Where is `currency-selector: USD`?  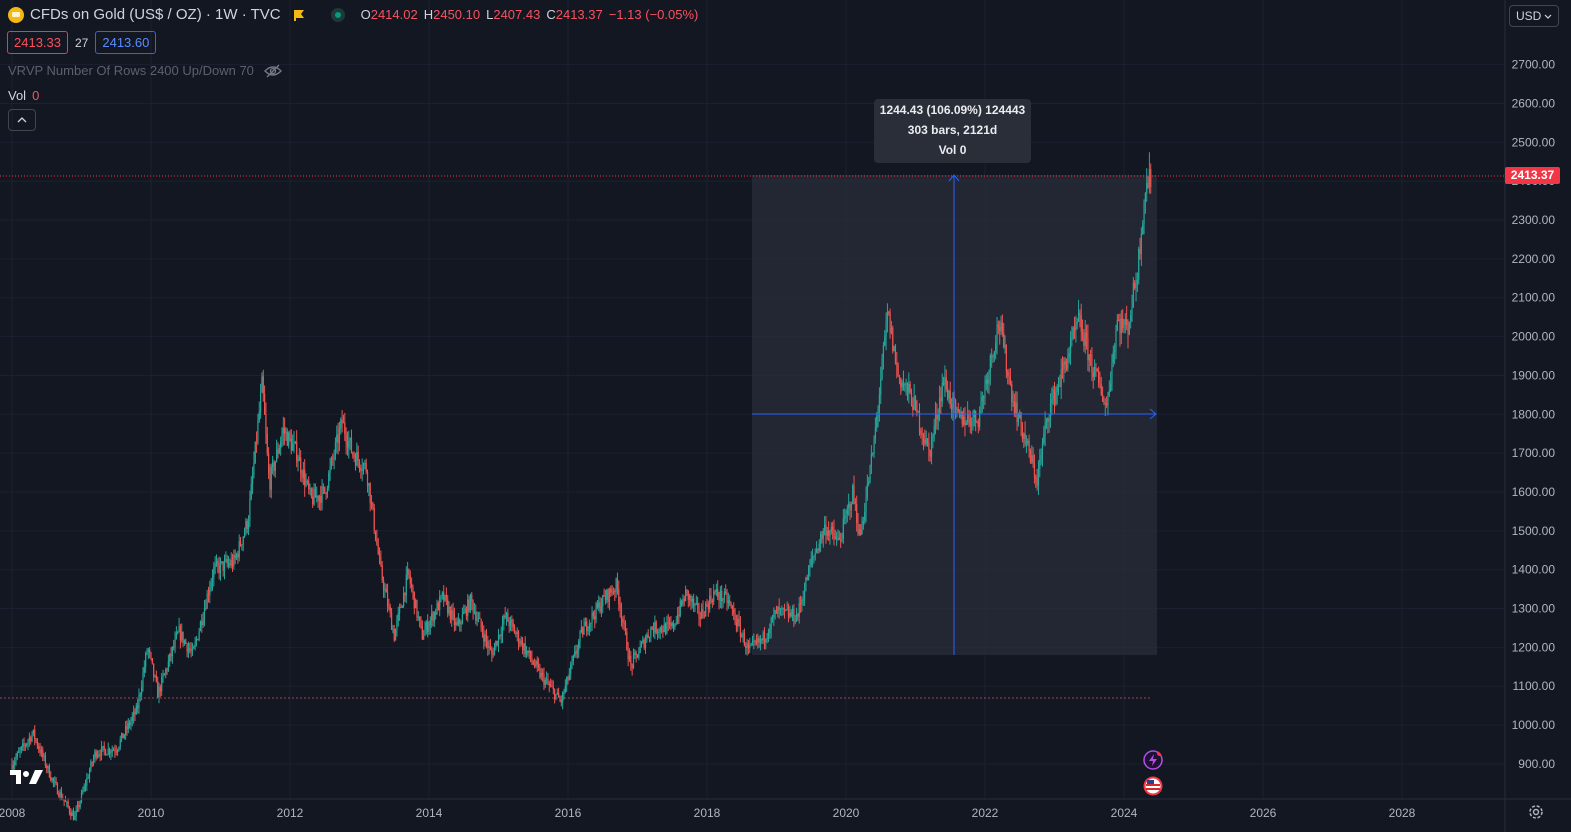
currency-selector: USD is located at coordinates (1534, 16).